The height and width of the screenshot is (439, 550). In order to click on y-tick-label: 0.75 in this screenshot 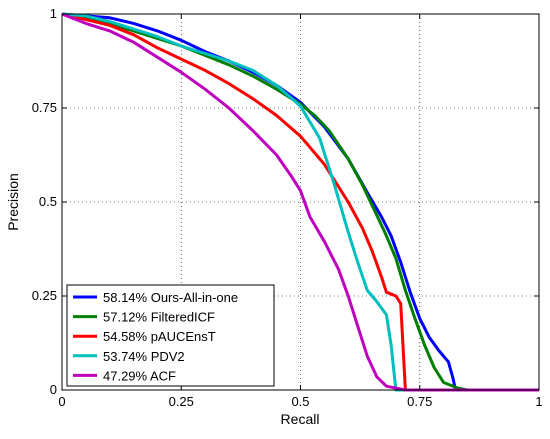, I will do `click(44, 107)`.